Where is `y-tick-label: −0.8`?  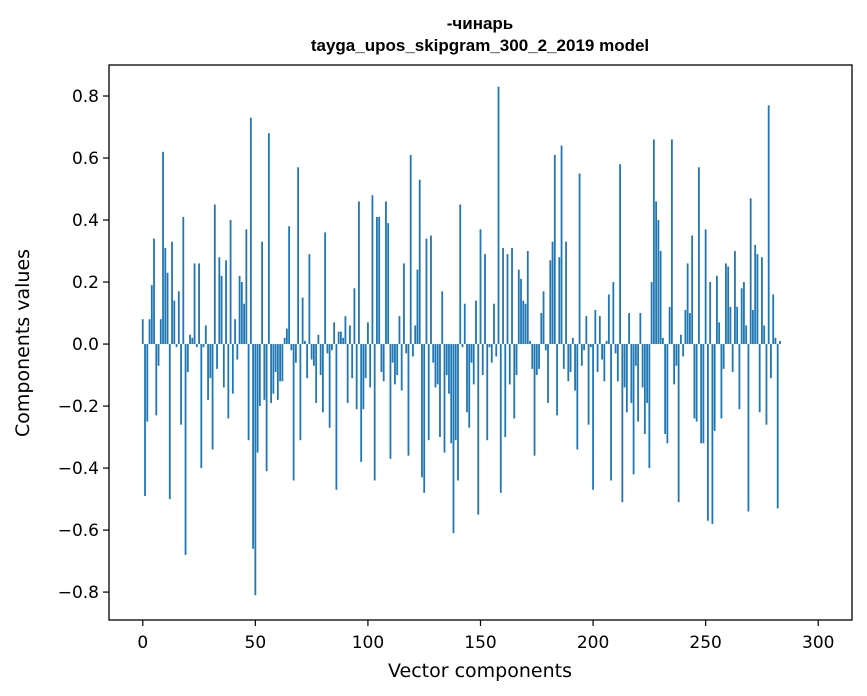 y-tick-label: −0.8 is located at coordinates (78, 593).